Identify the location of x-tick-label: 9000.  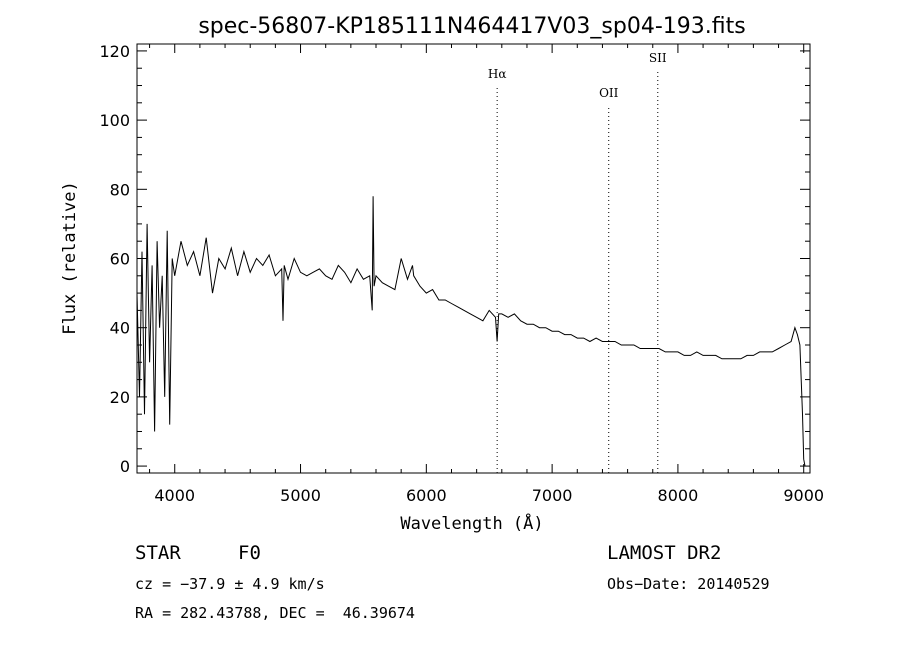
(803, 495).